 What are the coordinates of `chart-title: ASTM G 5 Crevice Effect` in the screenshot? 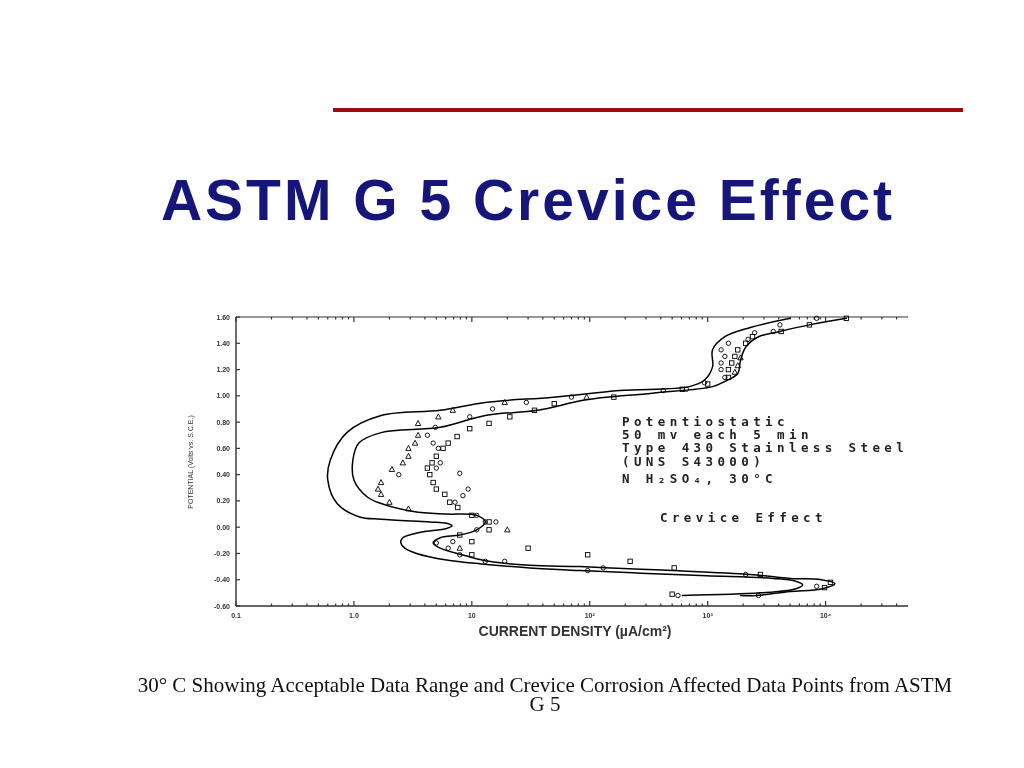 It's located at (528, 200).